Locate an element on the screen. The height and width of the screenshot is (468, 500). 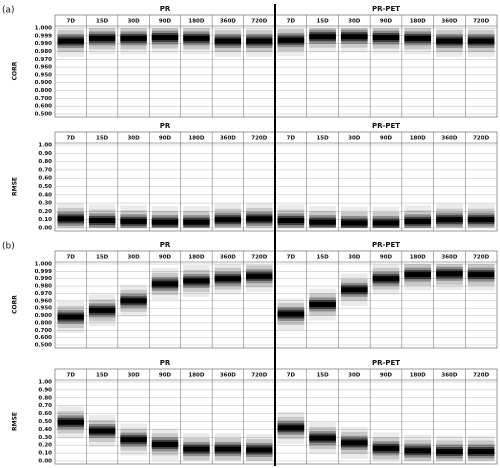
y-tick-label: 0.00 is located at coordinates (45, 229).